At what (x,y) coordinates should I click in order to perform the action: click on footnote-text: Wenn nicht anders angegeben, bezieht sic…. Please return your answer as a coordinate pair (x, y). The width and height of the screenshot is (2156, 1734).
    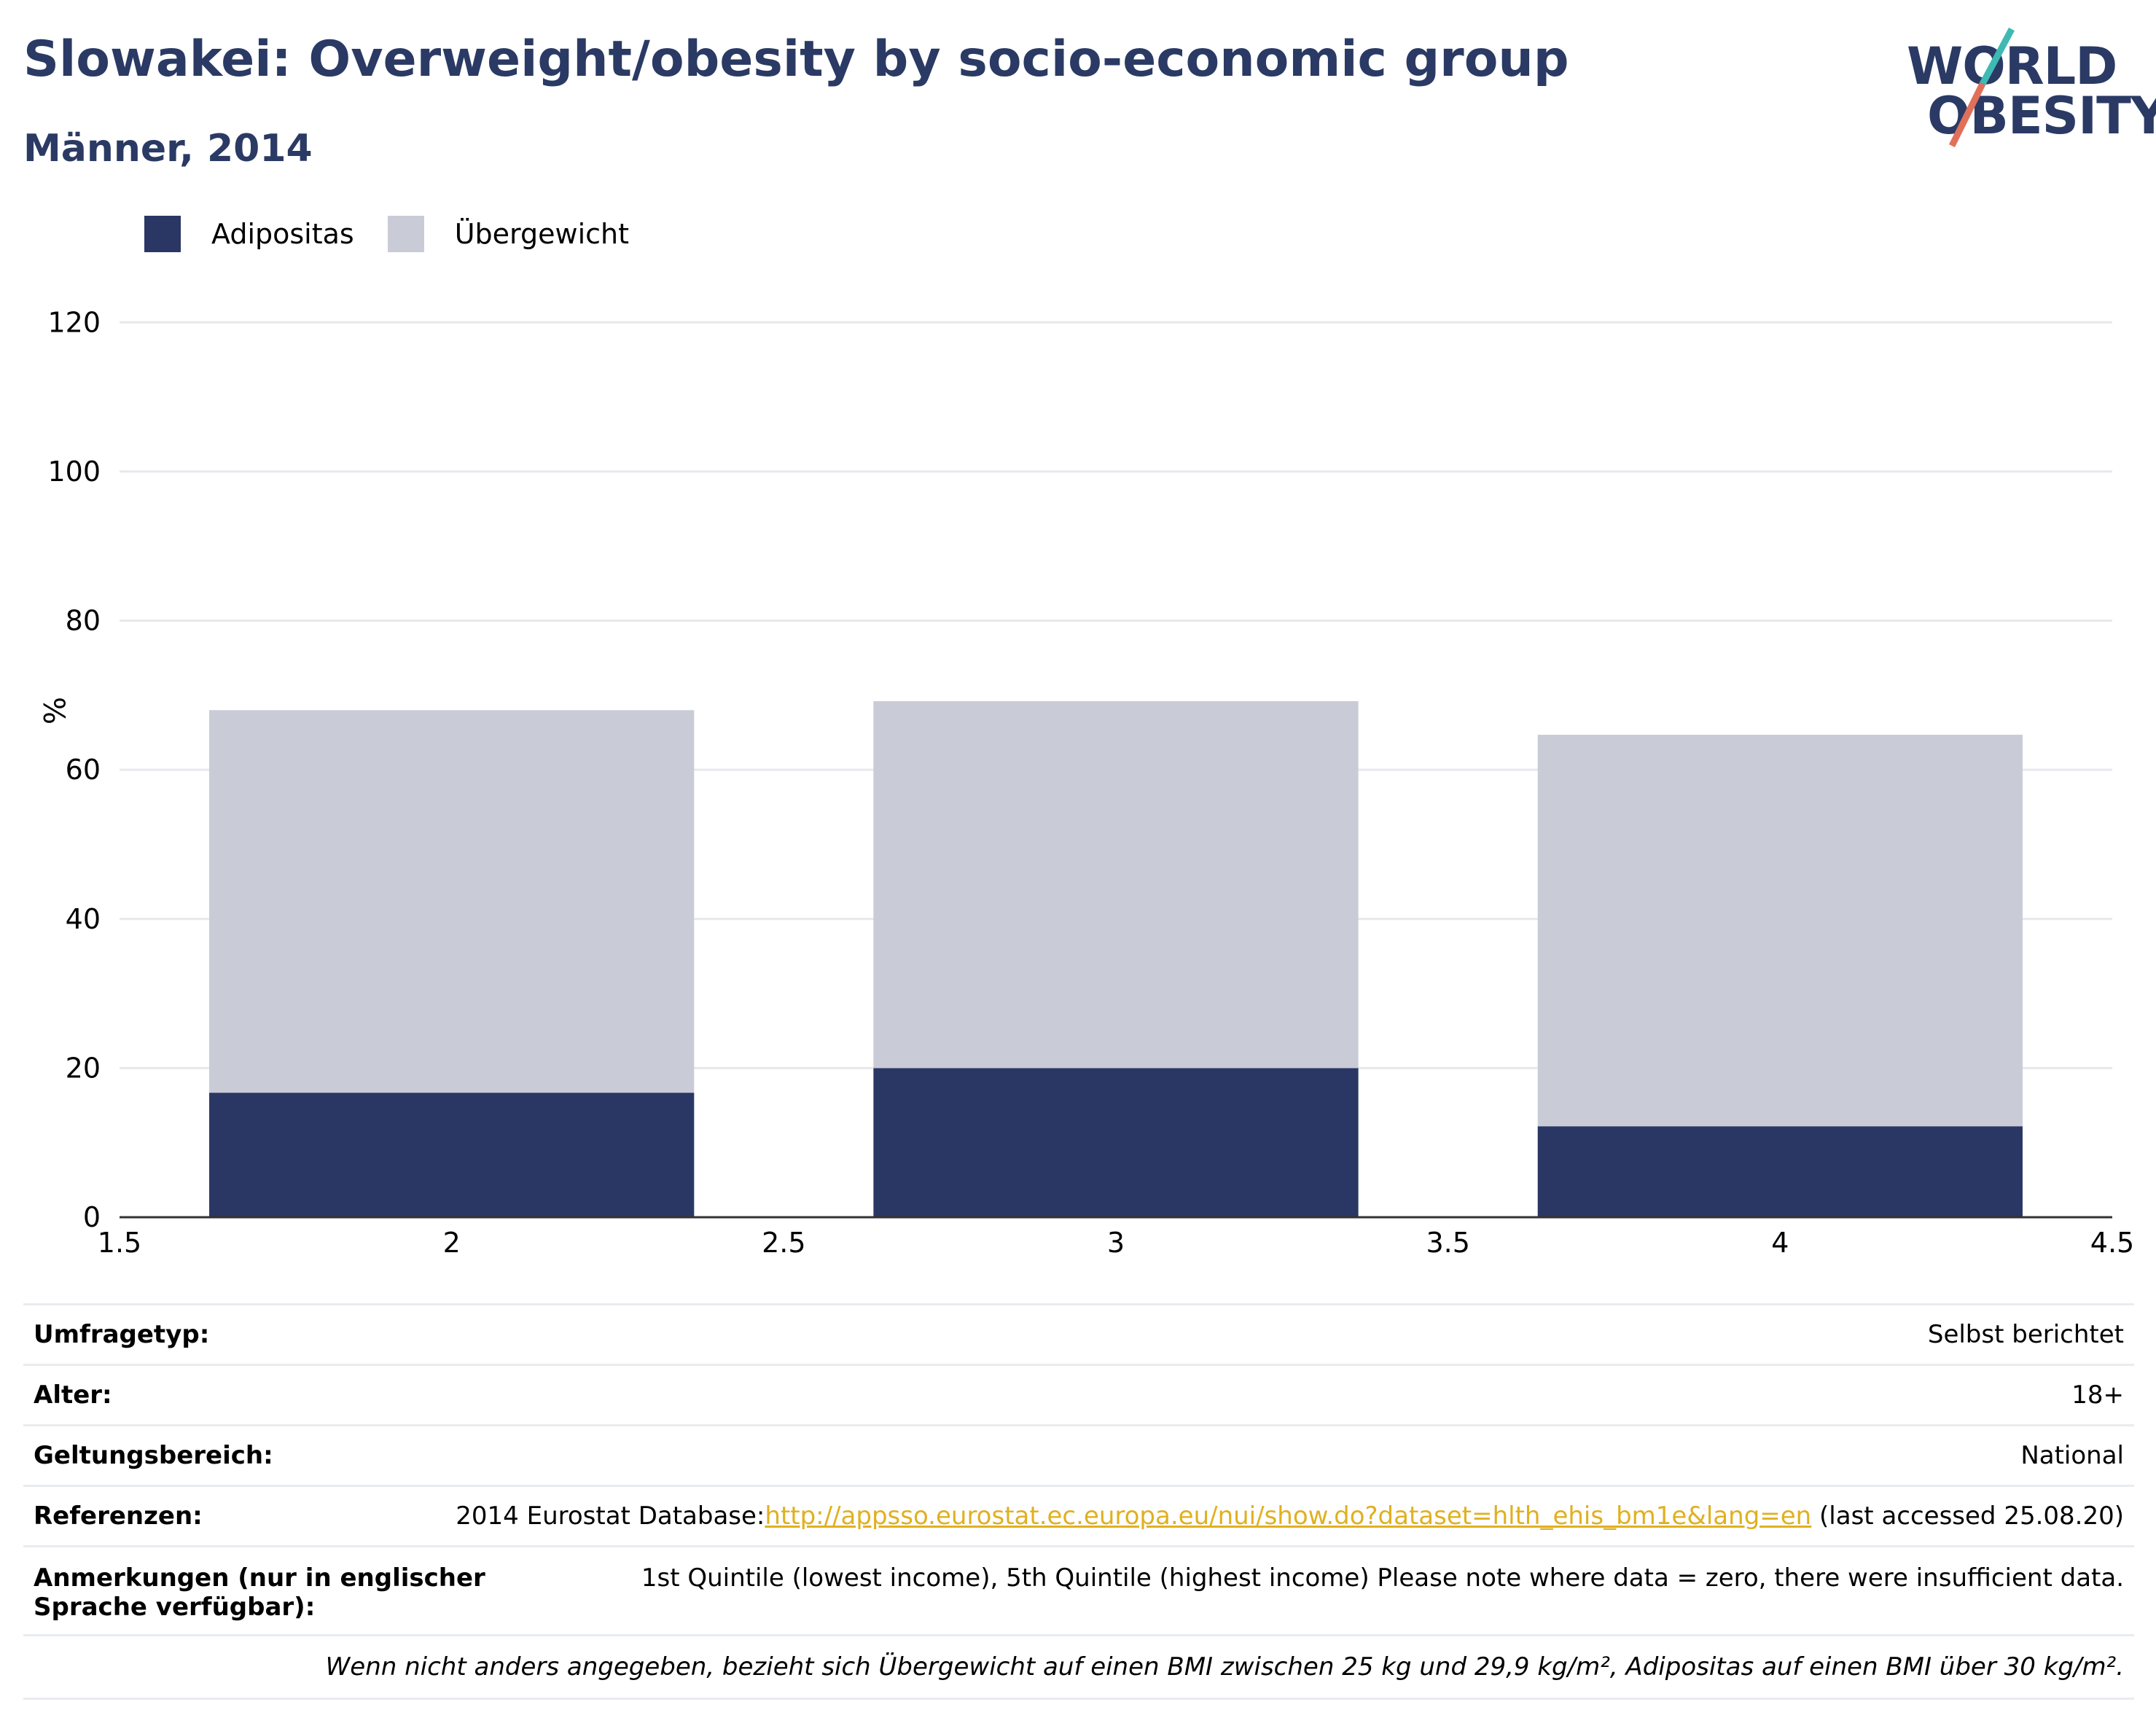
    Looking at the image, I should click on (1225, 1667).